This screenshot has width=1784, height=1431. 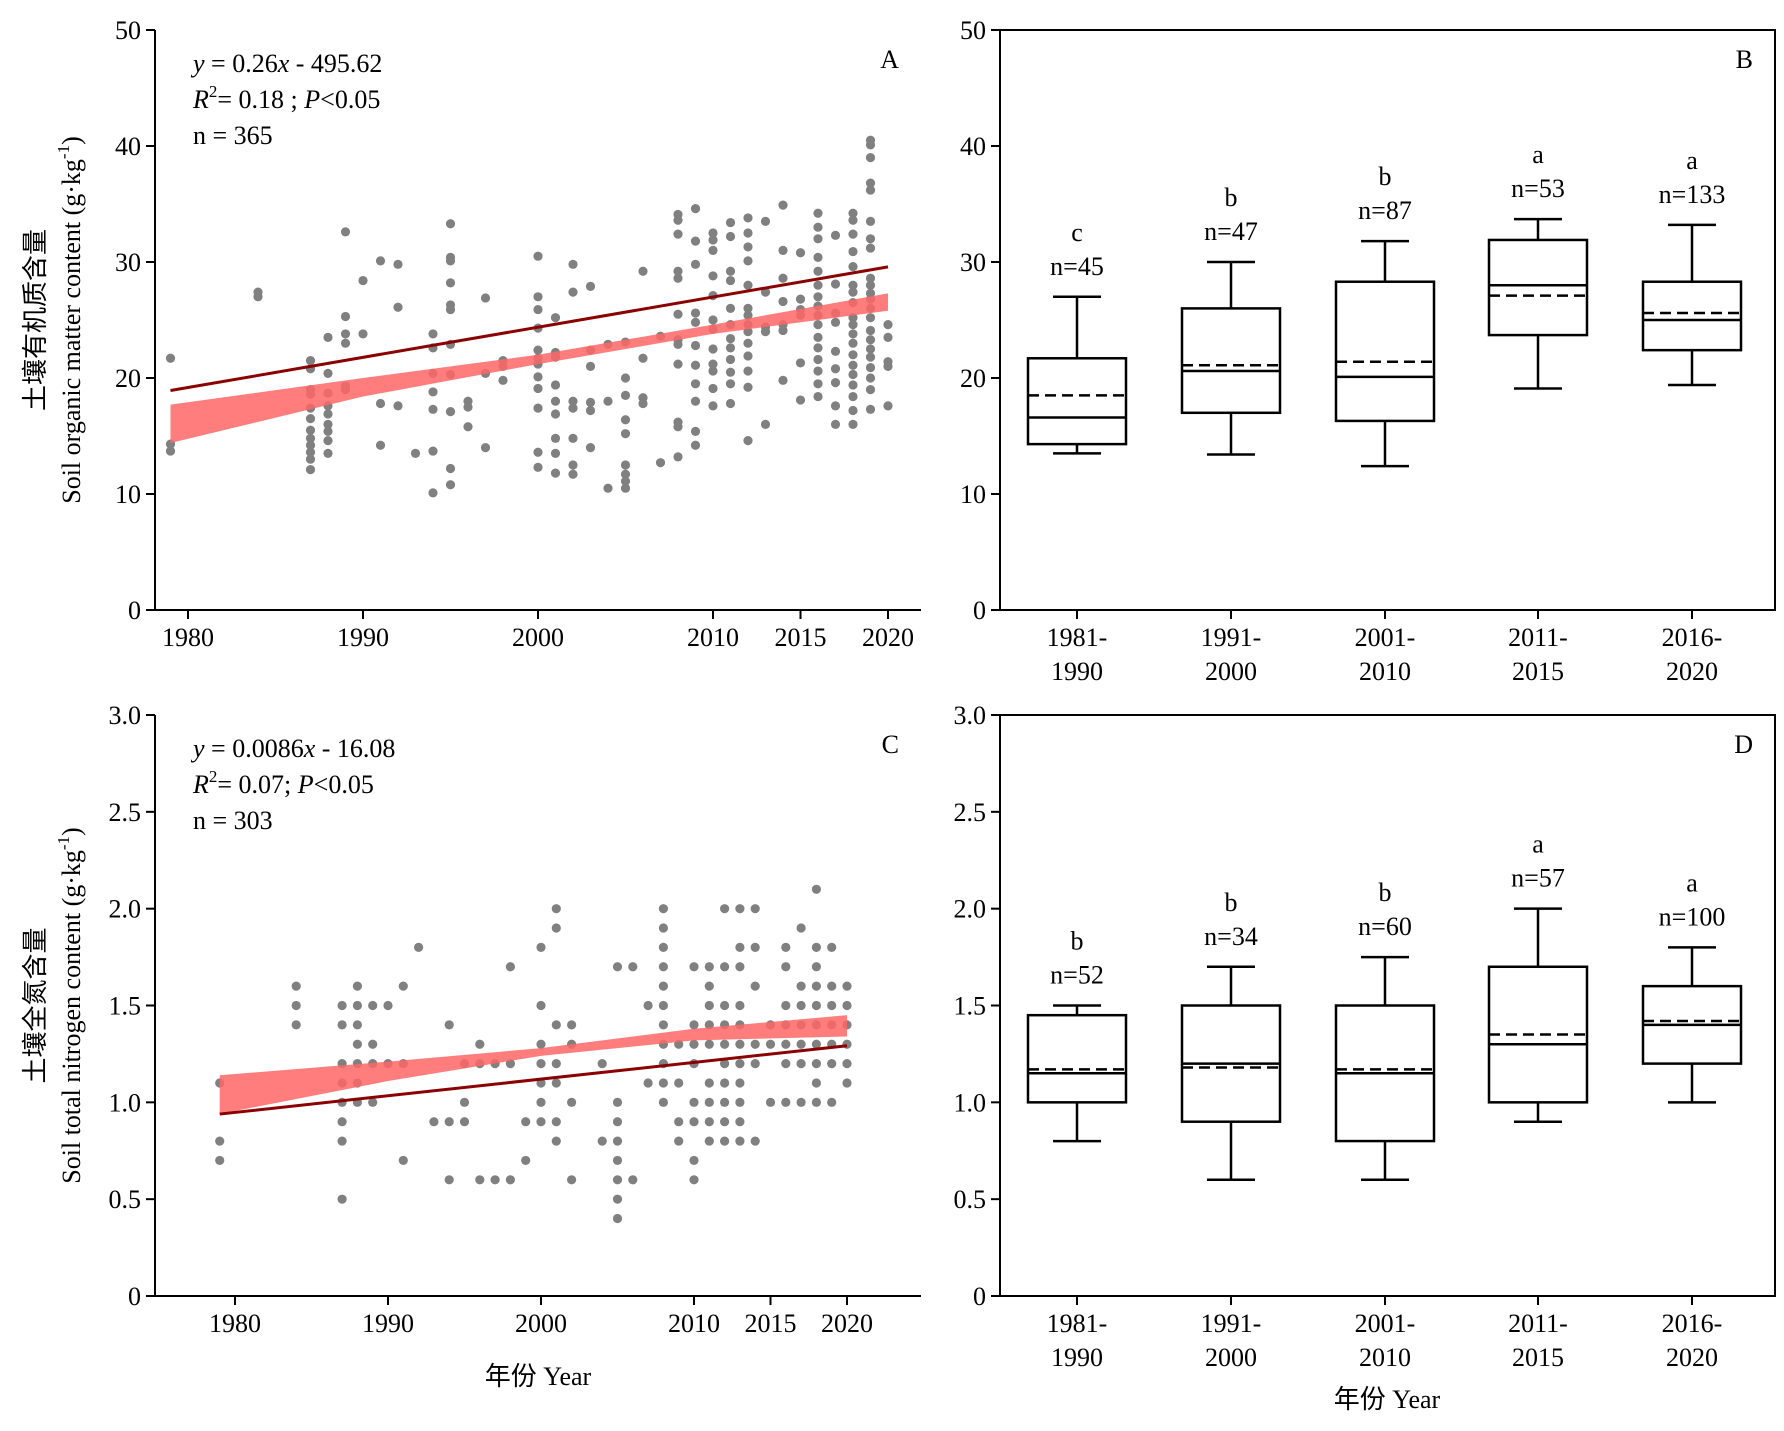 I want to click on y-tick-label: 10, so click(x=973, y=494).